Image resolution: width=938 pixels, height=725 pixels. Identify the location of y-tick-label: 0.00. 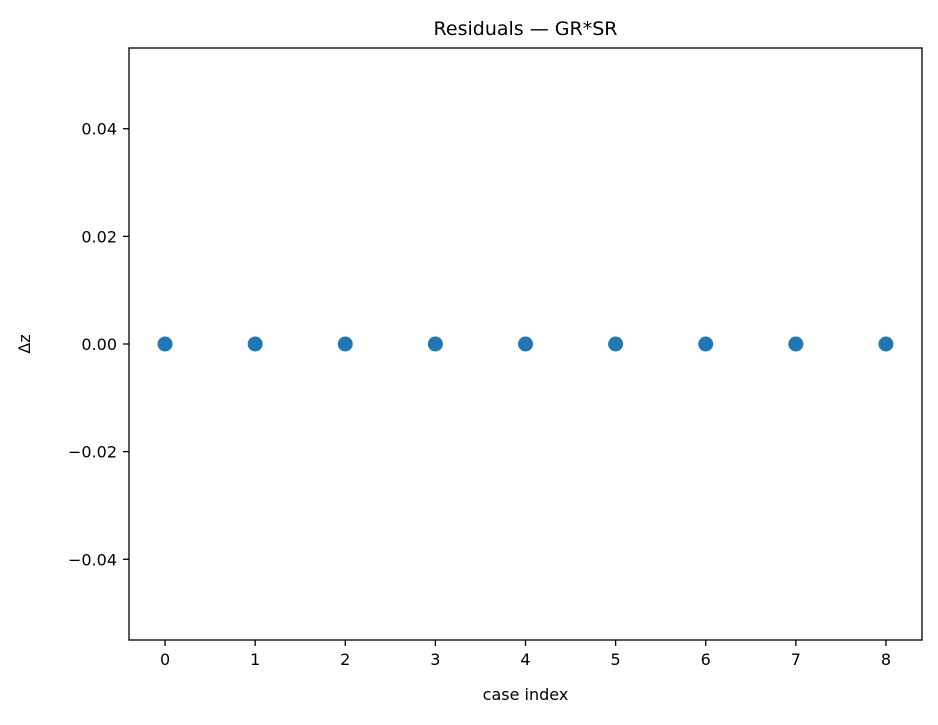
(99, 344).